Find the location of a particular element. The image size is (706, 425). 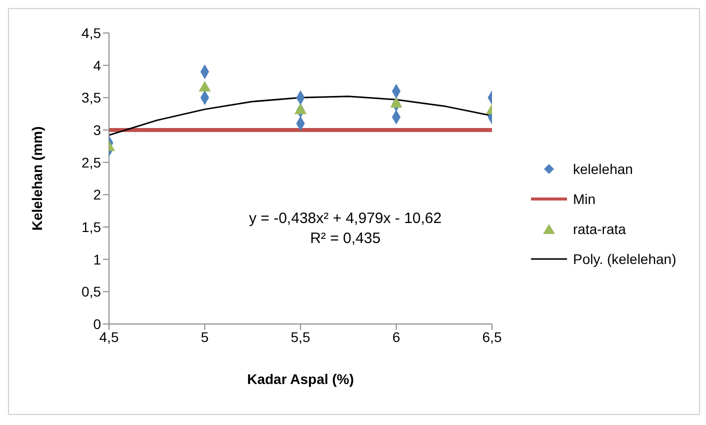

y-axis-title: Kelelehan (mm) is located at coordinates (36, 178).